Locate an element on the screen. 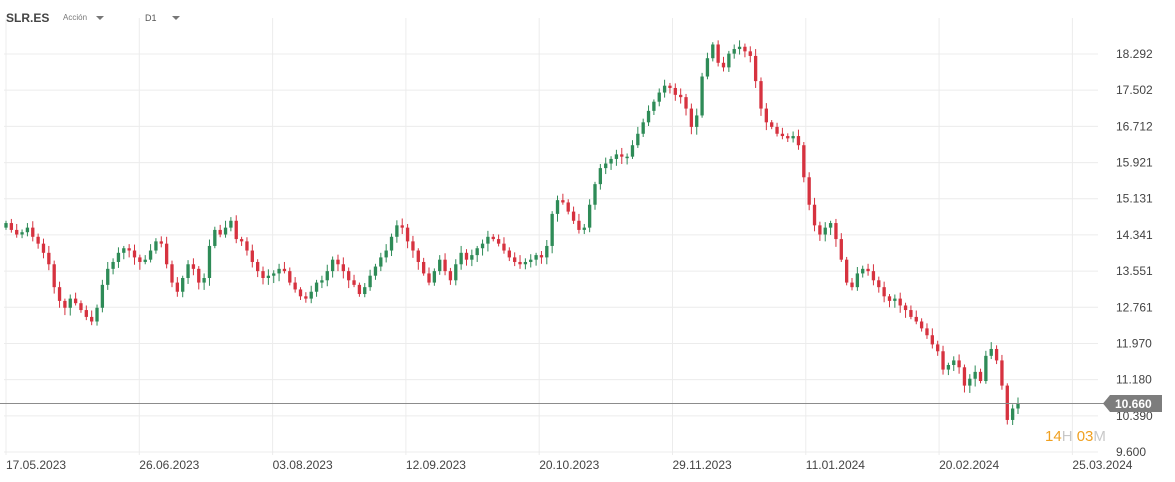  timeframe-dropdown-chevron-icon is located at coordinates (176, 18).